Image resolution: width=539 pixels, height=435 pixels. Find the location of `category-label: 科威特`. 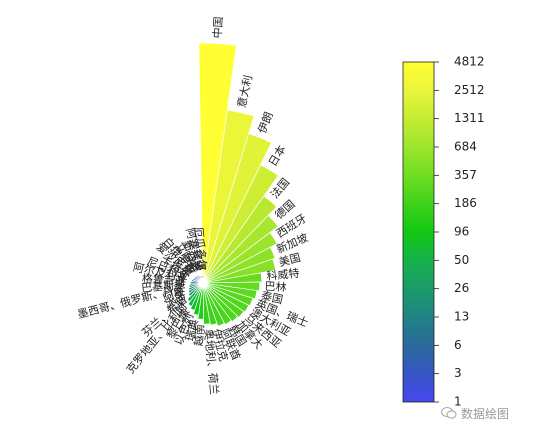

category-label: 科威特 is located at coordinates (283, 274).